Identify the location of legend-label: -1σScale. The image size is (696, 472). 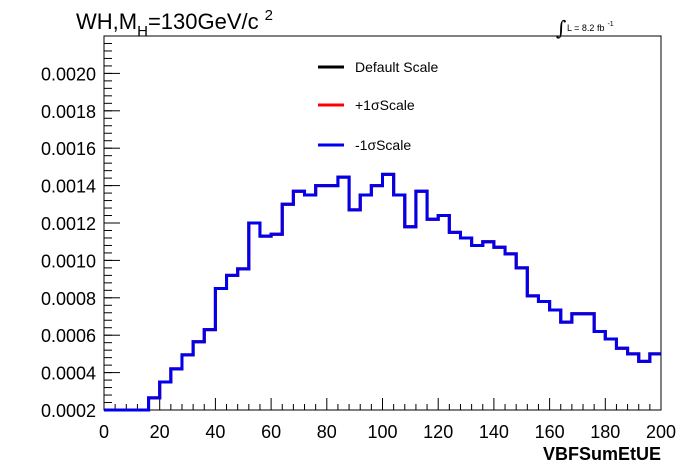
(383, 145).